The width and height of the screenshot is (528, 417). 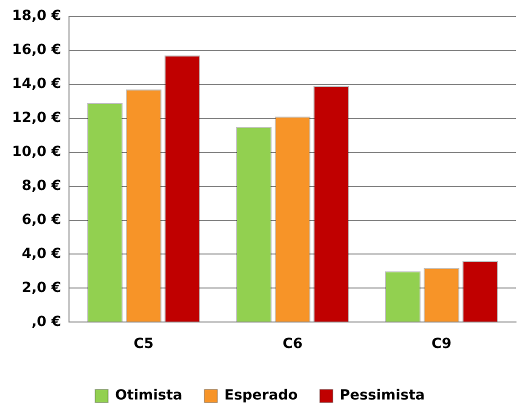 I want to click on y-tick-label: 16,0 €, so click(x=37, y=50).